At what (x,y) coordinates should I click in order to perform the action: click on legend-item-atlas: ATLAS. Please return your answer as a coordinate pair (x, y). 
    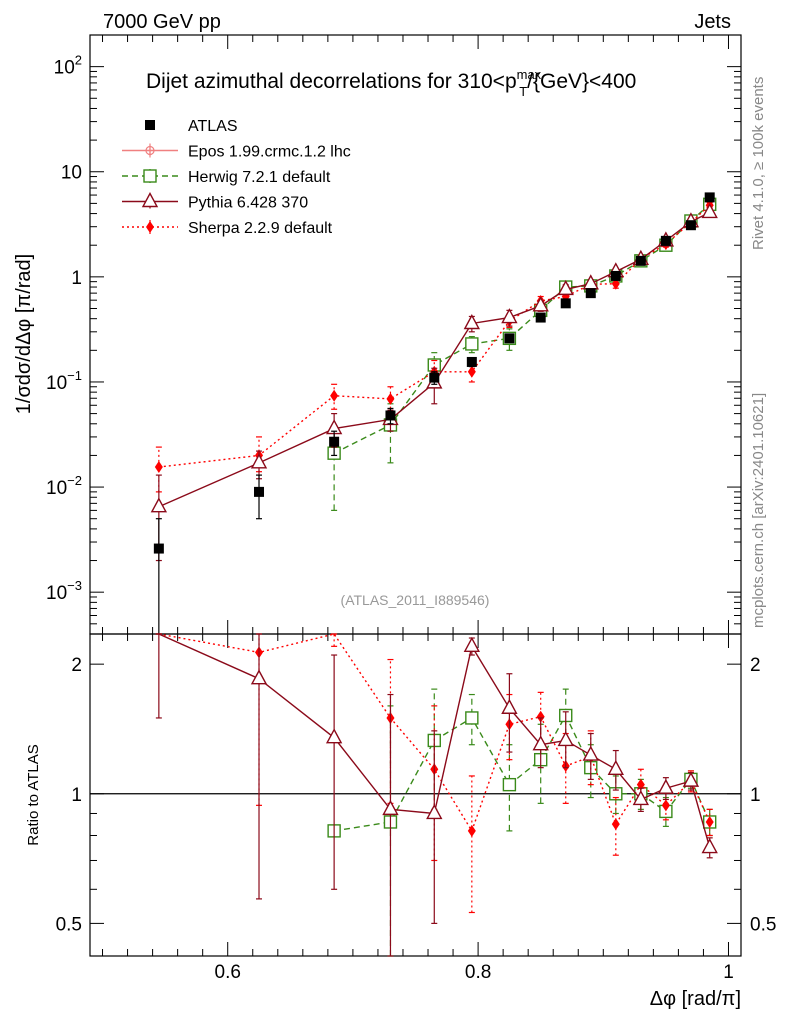
    Looking at the image, I should click on (191, 126).